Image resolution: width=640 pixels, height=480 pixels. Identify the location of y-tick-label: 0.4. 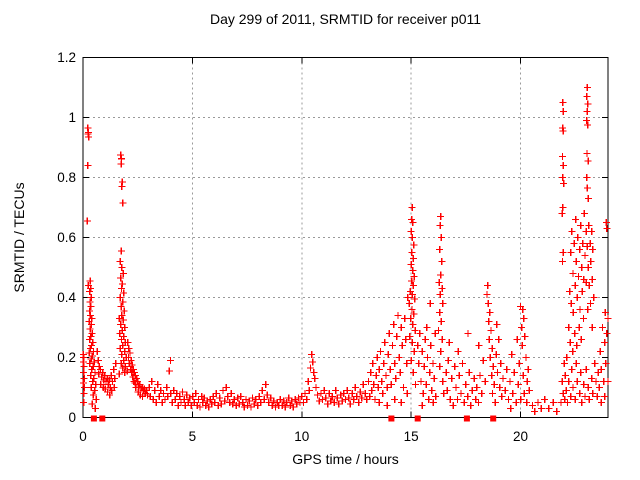
(66, 297).